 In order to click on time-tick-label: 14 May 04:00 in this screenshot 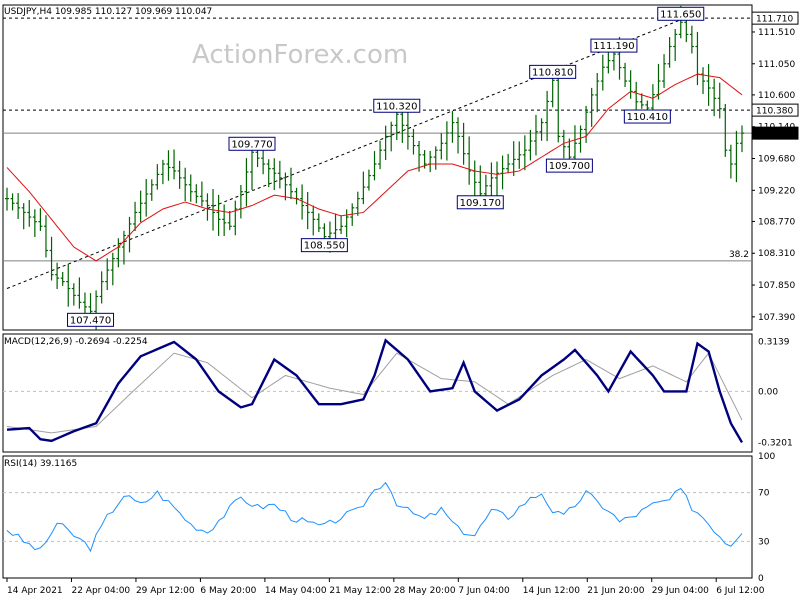, I will do `click(296, 591)`.